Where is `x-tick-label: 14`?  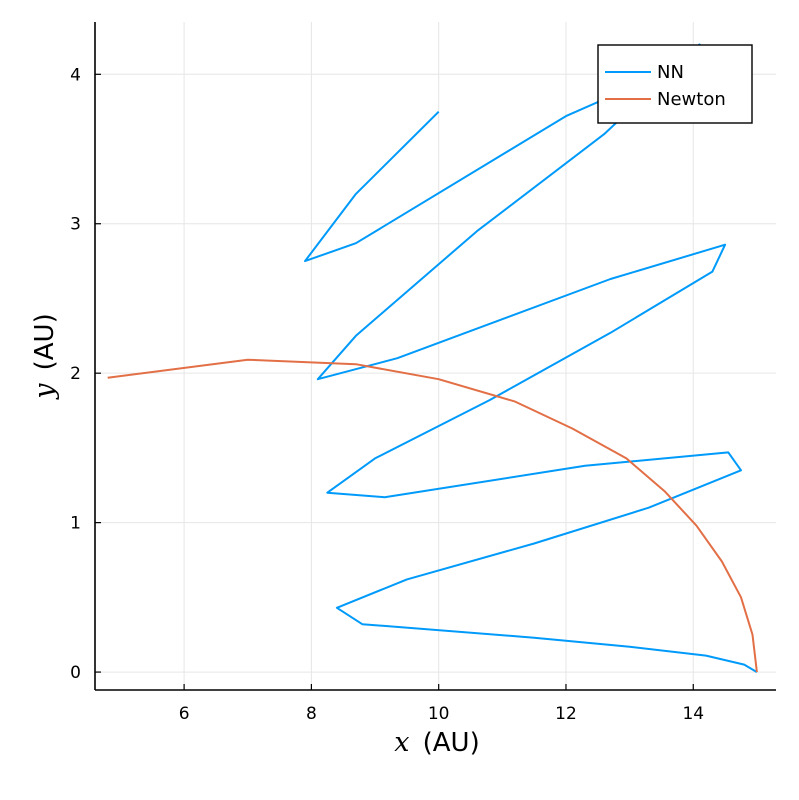 x-tick-label: 14 is located at coordinates (693, 714).